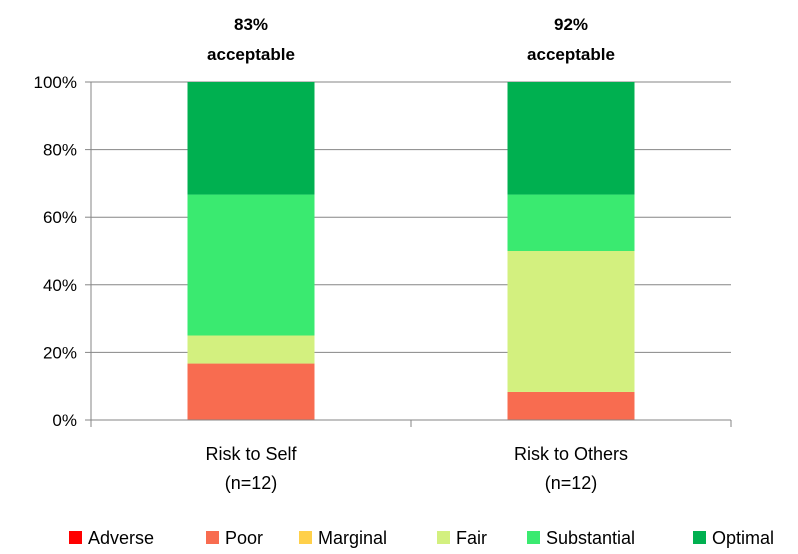 The image size is (798, 554). Describe the element at coordinates (60, 217) in the screenshot. I see `y-tick-label: 60%` at that location.